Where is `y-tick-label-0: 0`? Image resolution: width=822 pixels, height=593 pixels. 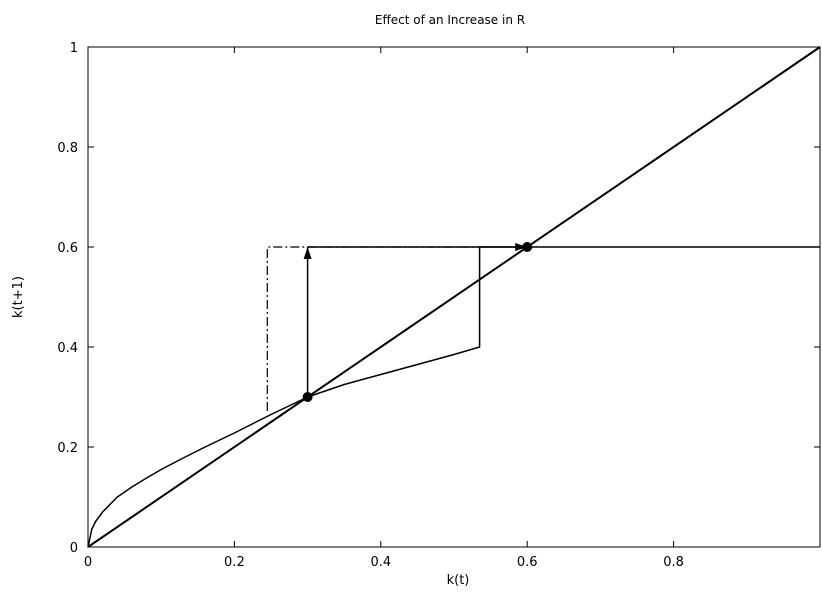
y-tick-label-0: 0 is located at coordinates (74, 548).